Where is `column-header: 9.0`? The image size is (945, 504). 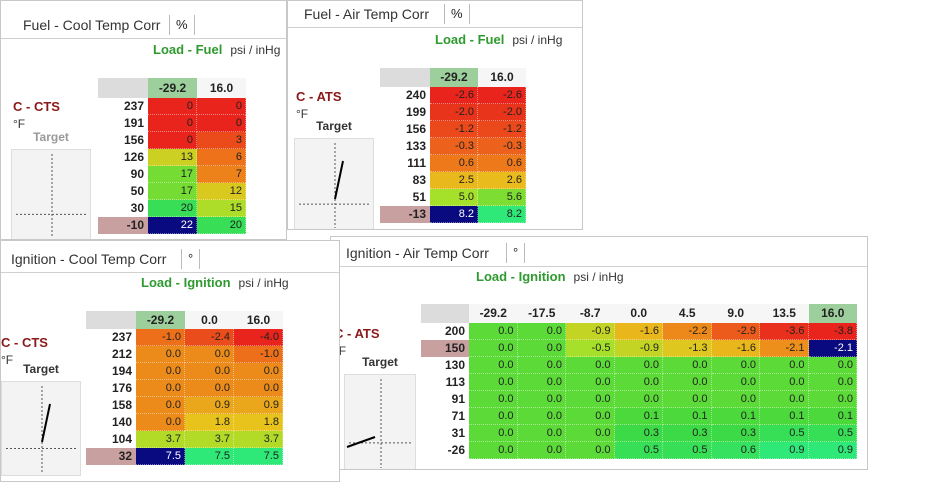 column-header: 9.0 is located at coordinates (735, 313).